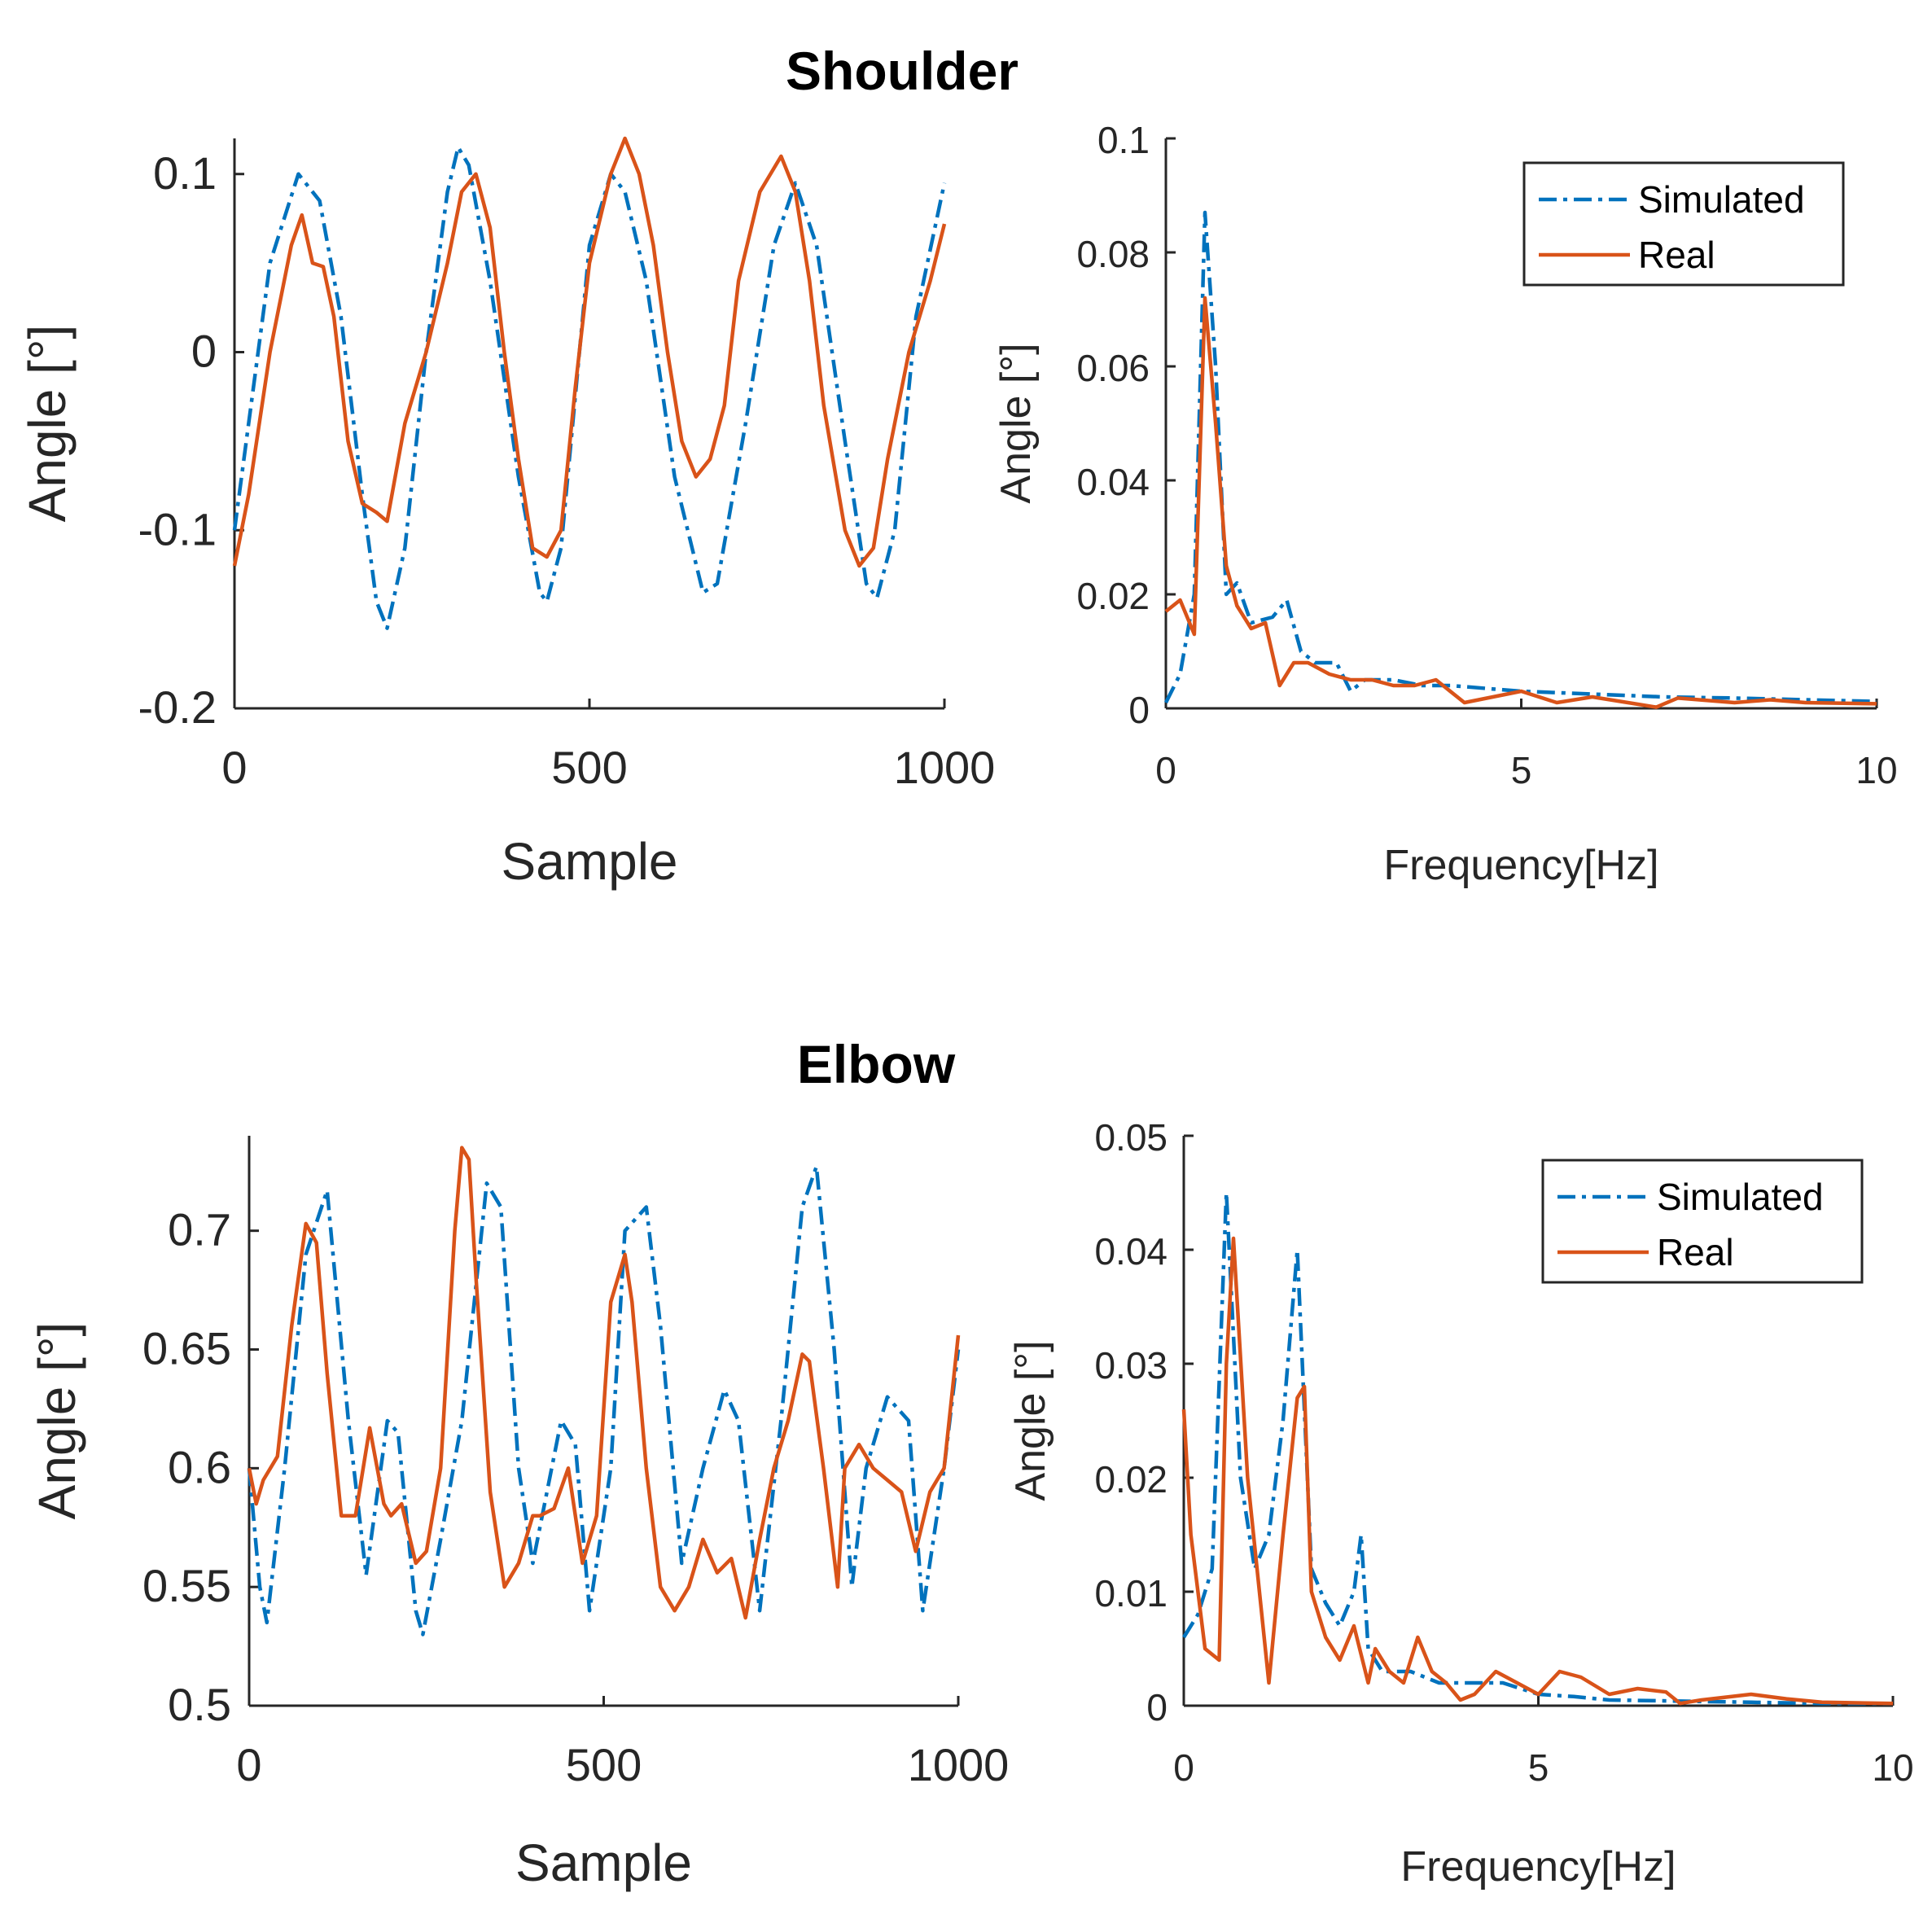  Describe the element at coordinates (1113, 368) in the screenshot. I see `y-tick-label: 0.06` at that location.